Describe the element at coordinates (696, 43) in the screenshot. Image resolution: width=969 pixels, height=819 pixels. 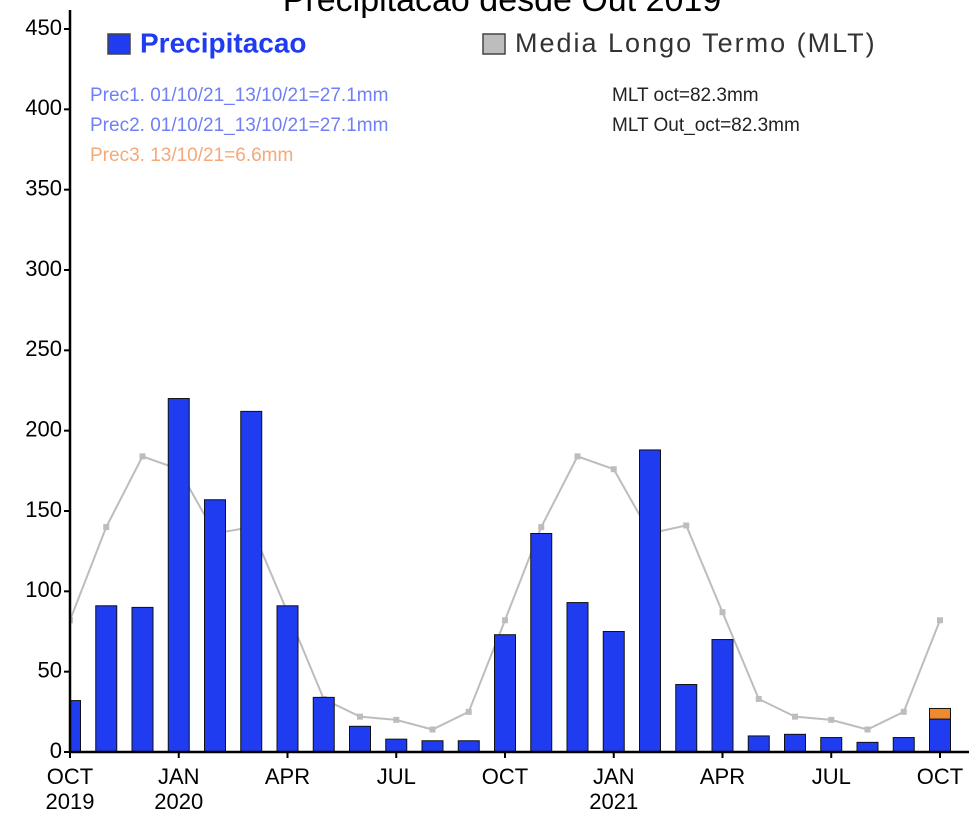
I see `legend-label: Media Longo Termo (MLT)` at that location.